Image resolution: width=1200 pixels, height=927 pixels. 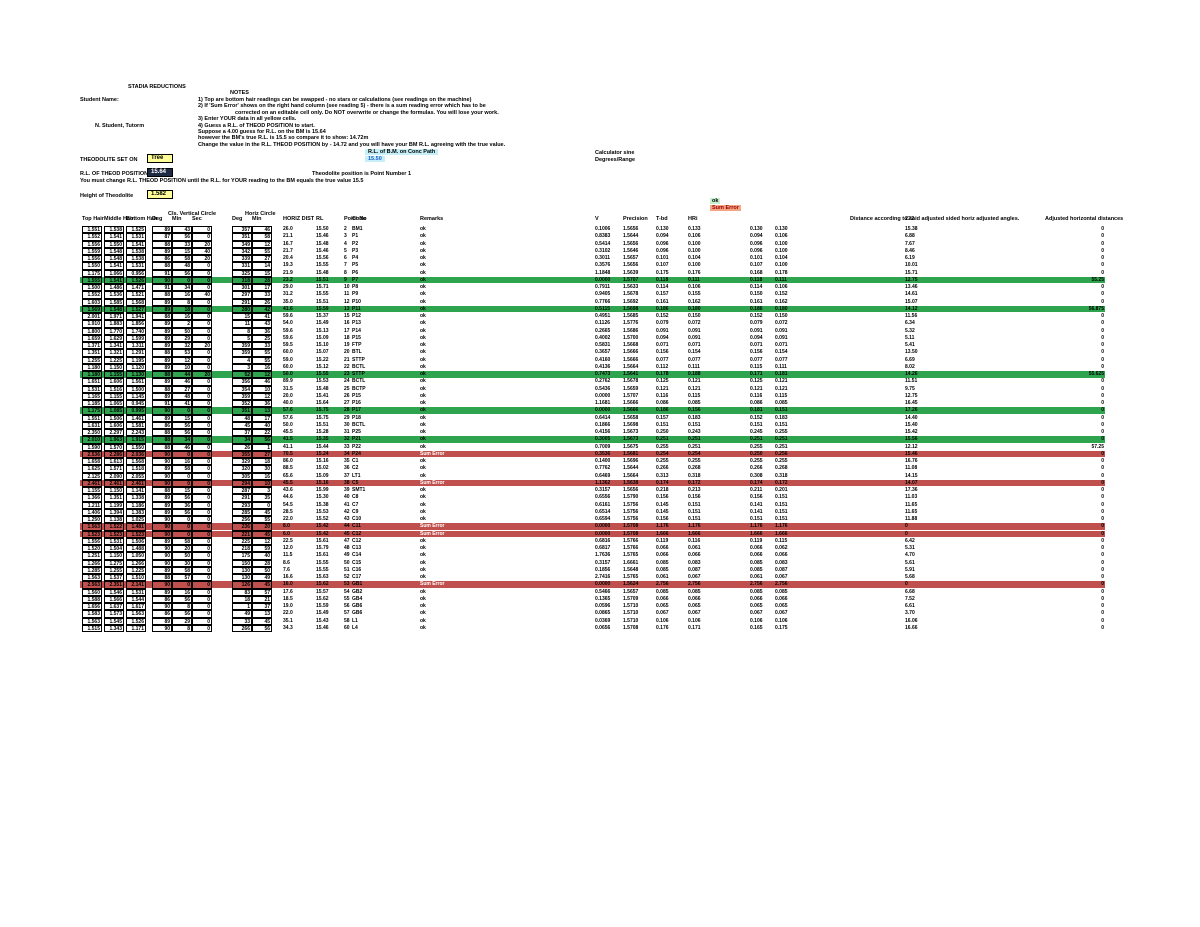 What do you see at coordinates (322, 432) in the screenshot?
I see `calc-cell: 15.28` at bounding box center [322, 432].